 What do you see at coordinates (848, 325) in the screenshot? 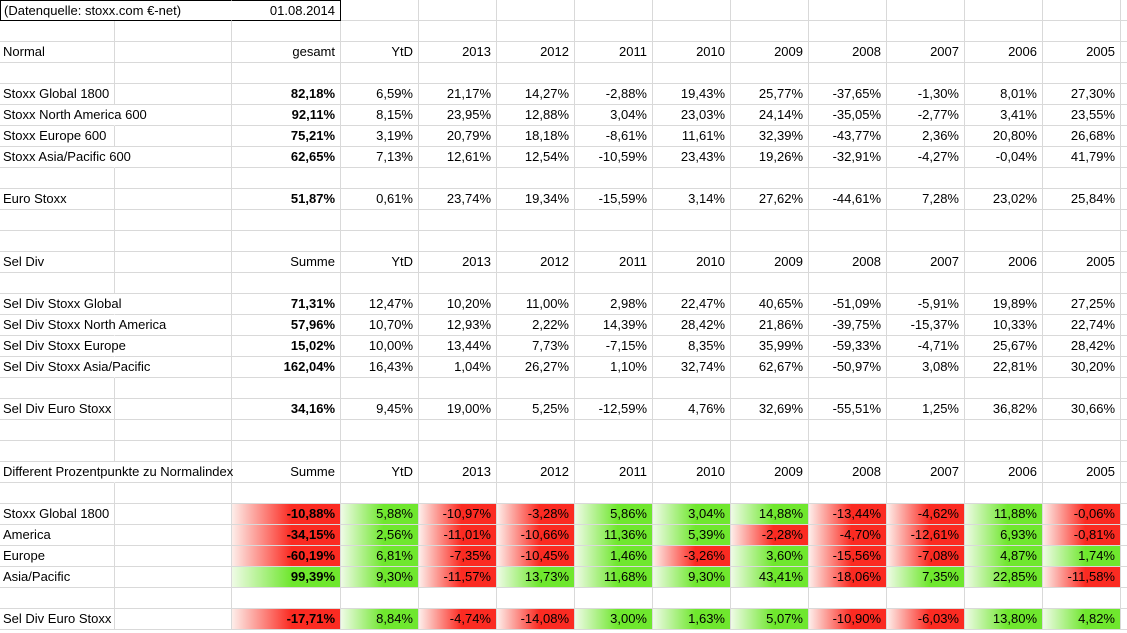
I see `value-cell: -39,75%` at bounding box center [848, 325].